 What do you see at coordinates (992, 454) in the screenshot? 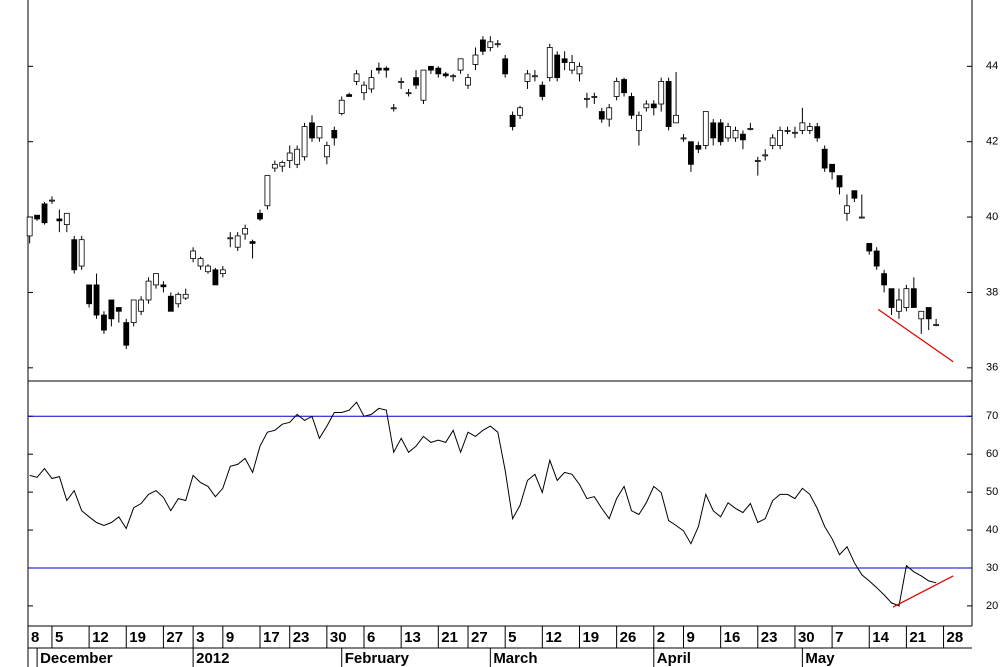
I see `y-tick-label: 60` at bounding box center [992, 454].